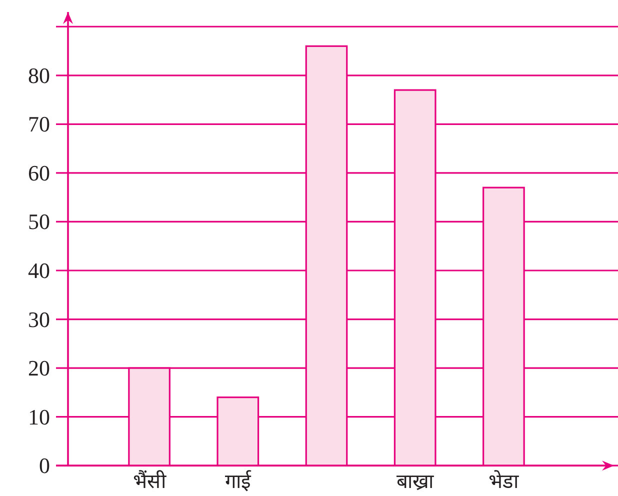  I want to click on y-tick-label: 70, so click(39, 124).